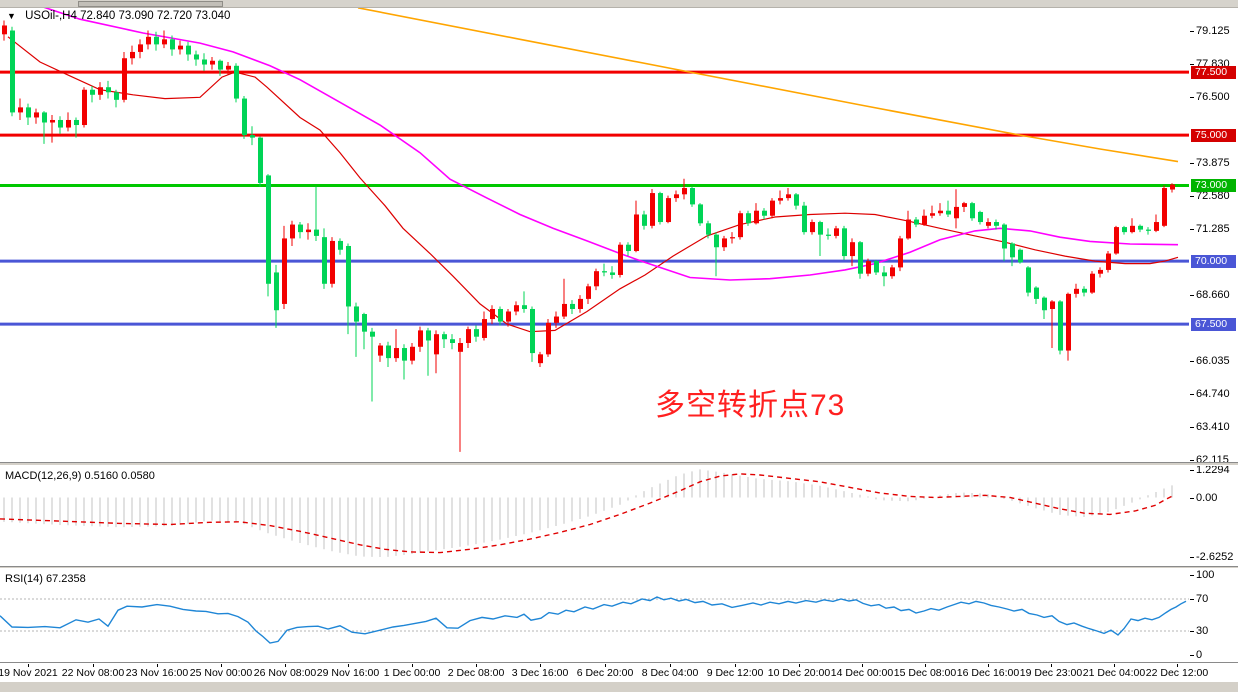 Image resolution: width=1238 pixels, height=692 pixels. Describe the element at coordinates (118, 16) in the screenshot. I see `chart-title: ▼ USOil-,H4 72.840 73.090 72.720 73.040` at that location.